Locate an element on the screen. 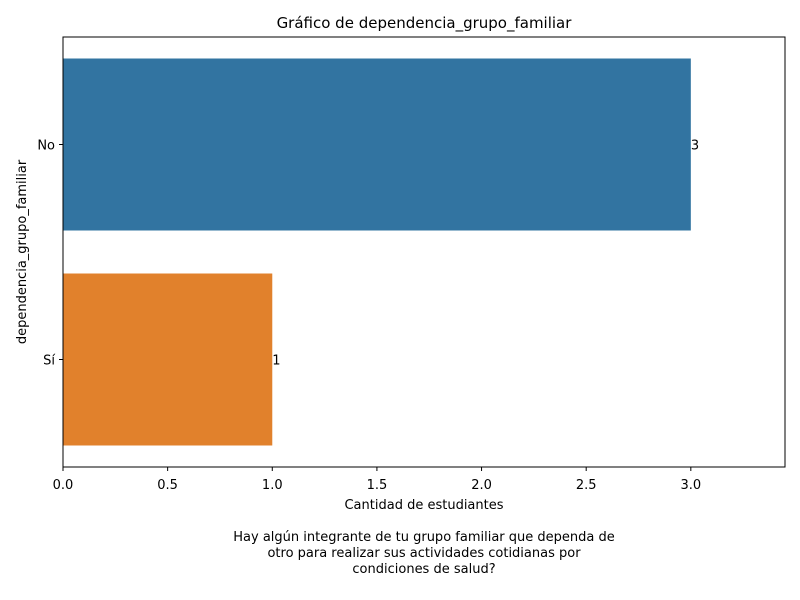 The height and width of the screenshot is (600, 800). bar-si is located at coordinates (168, 359).